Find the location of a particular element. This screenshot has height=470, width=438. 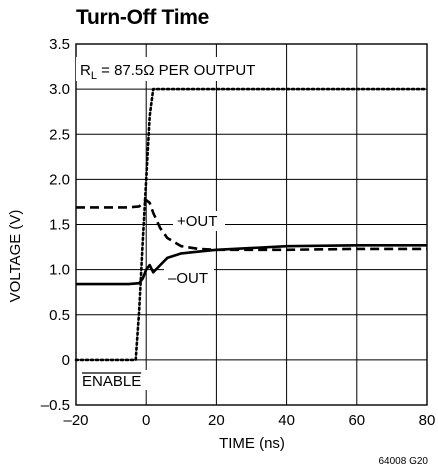

figure-number: 64008 G20 is located at coordinates (404, 461).